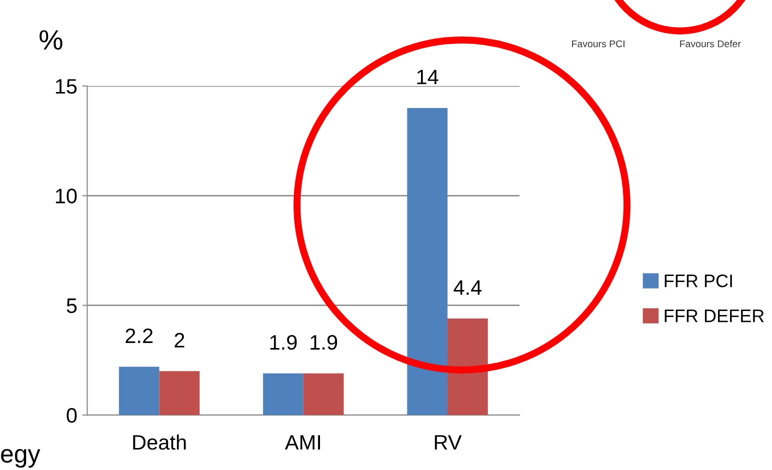 This screenshot has height=470, width=772. Describe the element at coordinates (139, 335) in the screenshot. I see `data-label: 2.2` at that location.